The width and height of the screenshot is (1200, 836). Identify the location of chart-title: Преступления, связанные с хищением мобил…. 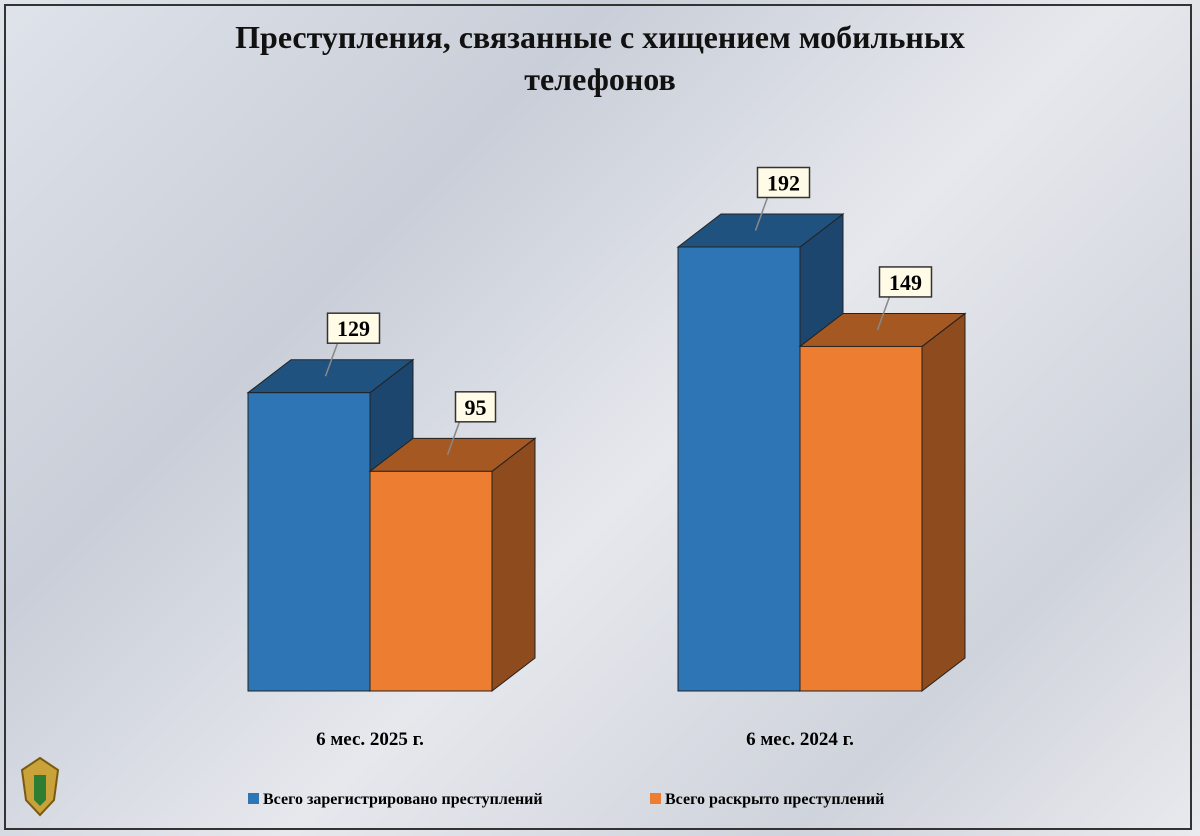
(600, 58).